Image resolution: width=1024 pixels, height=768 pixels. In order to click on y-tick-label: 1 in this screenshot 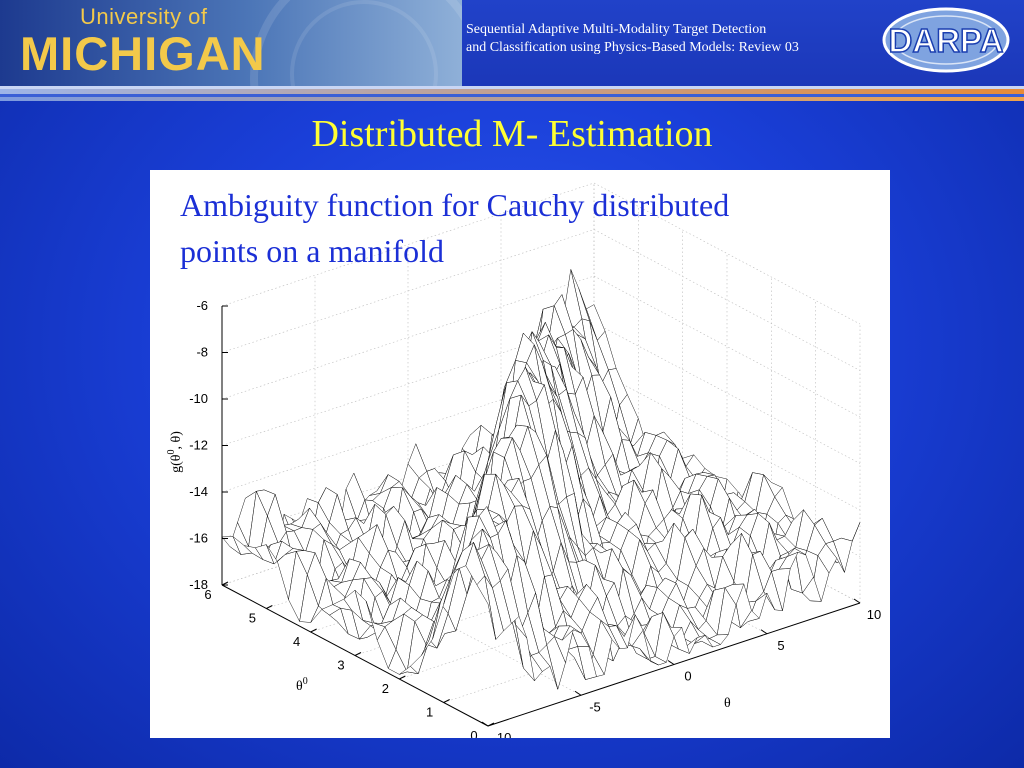, I will do `click(429, 712)`.